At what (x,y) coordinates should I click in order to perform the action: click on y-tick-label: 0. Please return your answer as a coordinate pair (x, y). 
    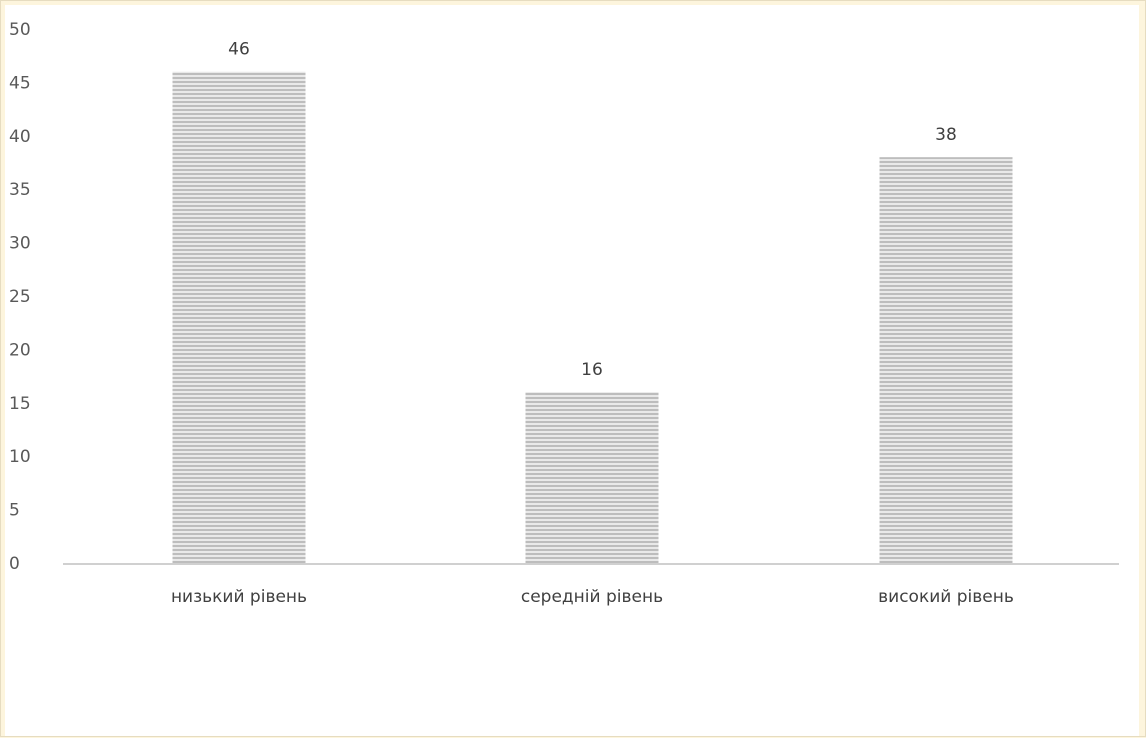
    Looking at the image, I should click on (14, 564).